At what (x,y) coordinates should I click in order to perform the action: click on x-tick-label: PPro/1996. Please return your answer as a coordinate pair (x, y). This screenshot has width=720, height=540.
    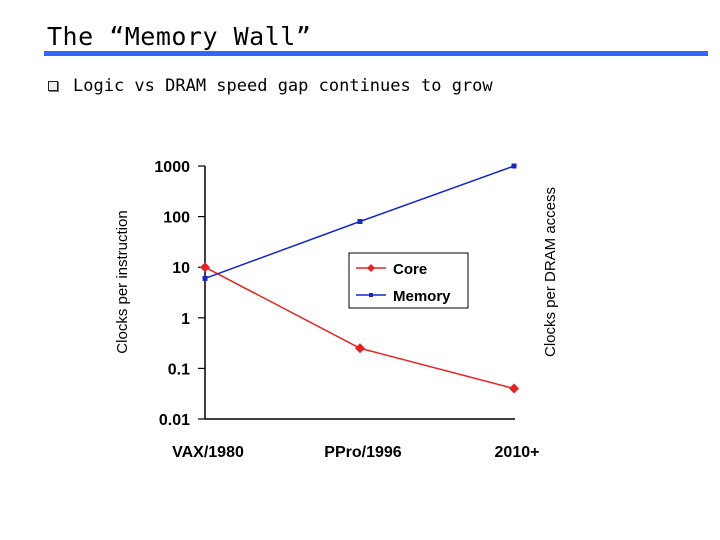
    Looking at the image, I should click on (362, 452).